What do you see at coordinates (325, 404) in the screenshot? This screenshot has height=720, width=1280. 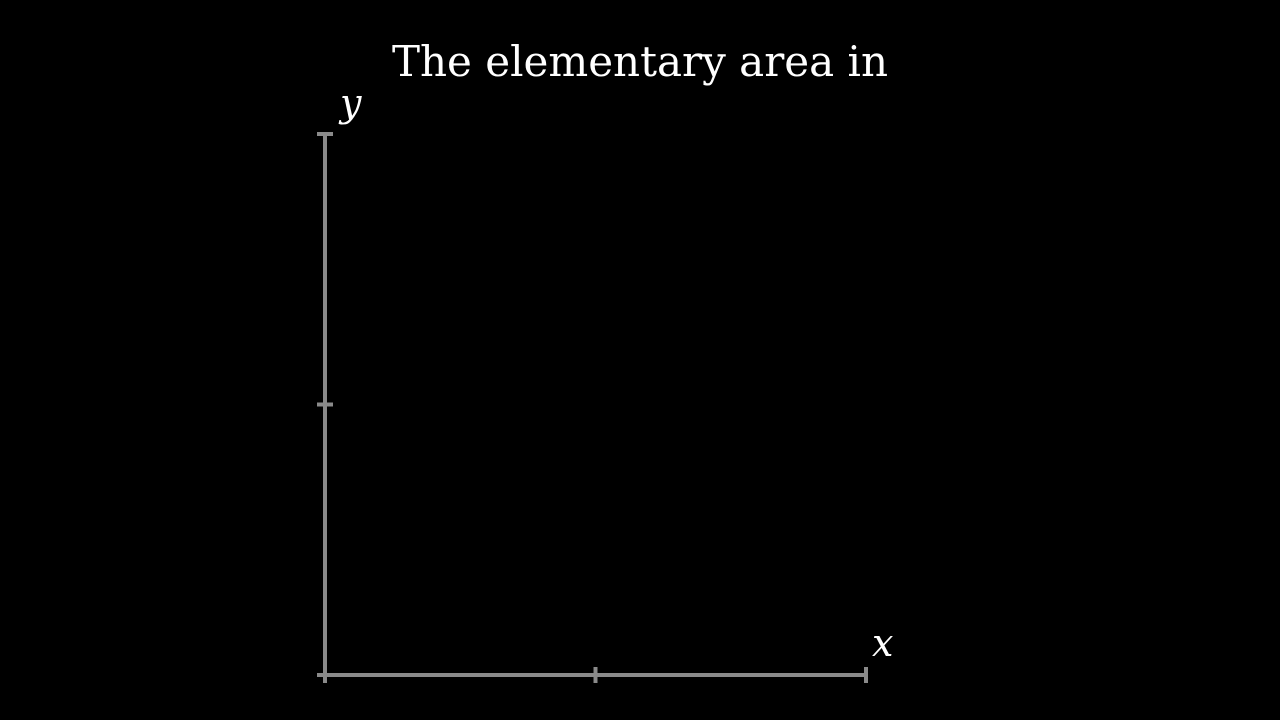 I see `y-axis-ticks` at bounding box center [325, 404].